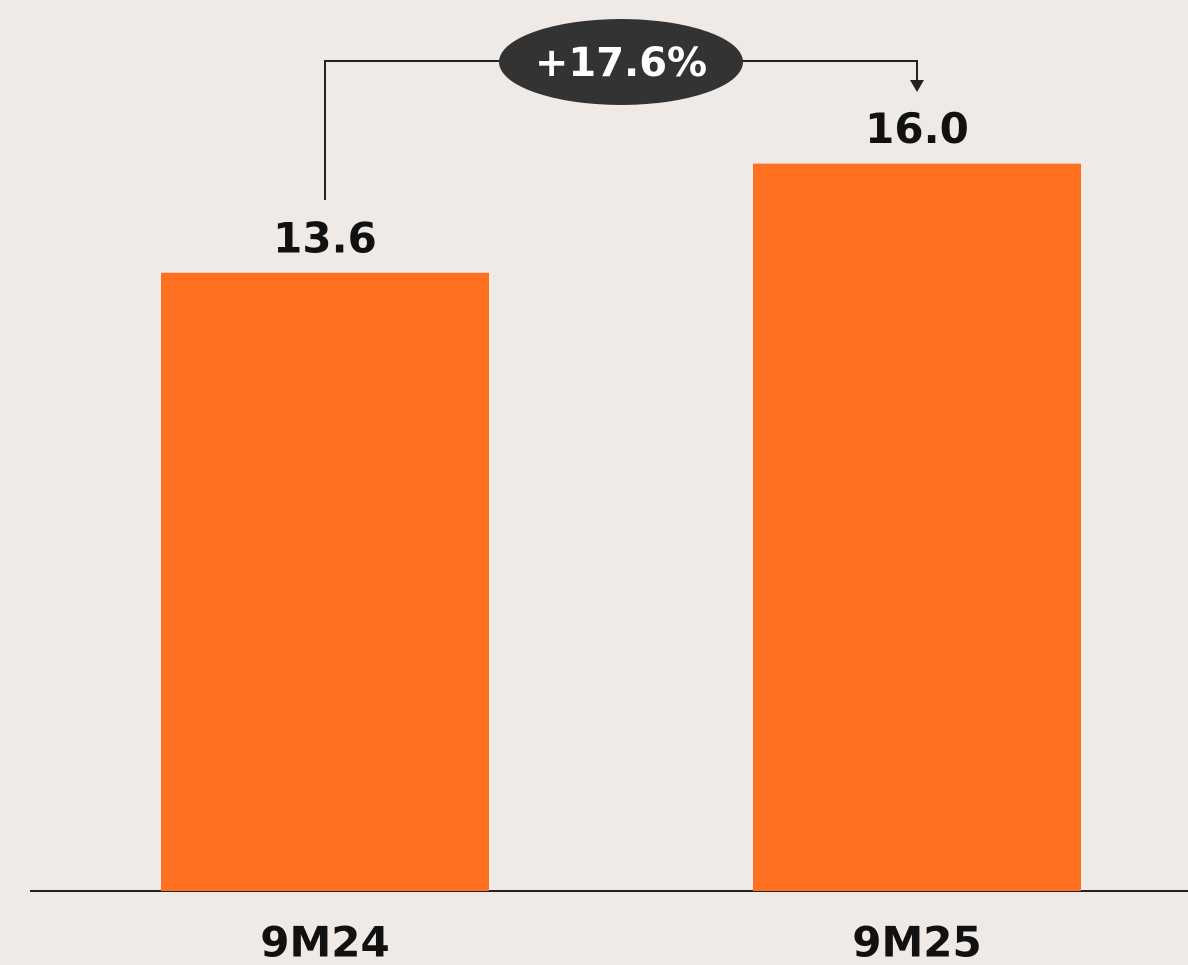 This screenshot has height=965, width=1188. What do you see at coordinates (916, 941) in the screenshot?
I see `x-tick-label: 9M25` at bounding box center [916, 941].